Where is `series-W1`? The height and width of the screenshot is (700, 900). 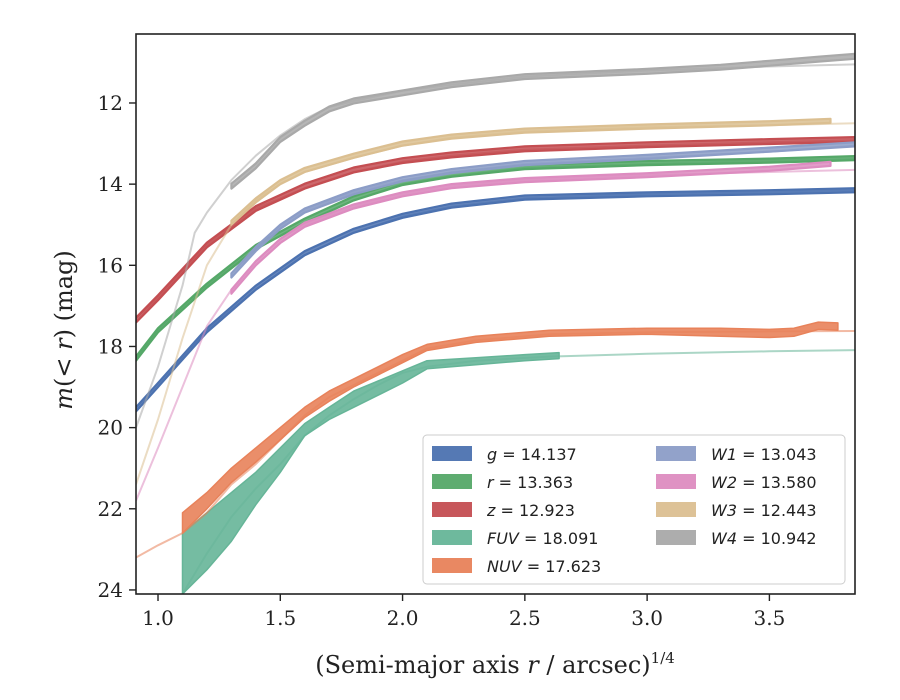
series-W1 is located at coordinates (542, 210).